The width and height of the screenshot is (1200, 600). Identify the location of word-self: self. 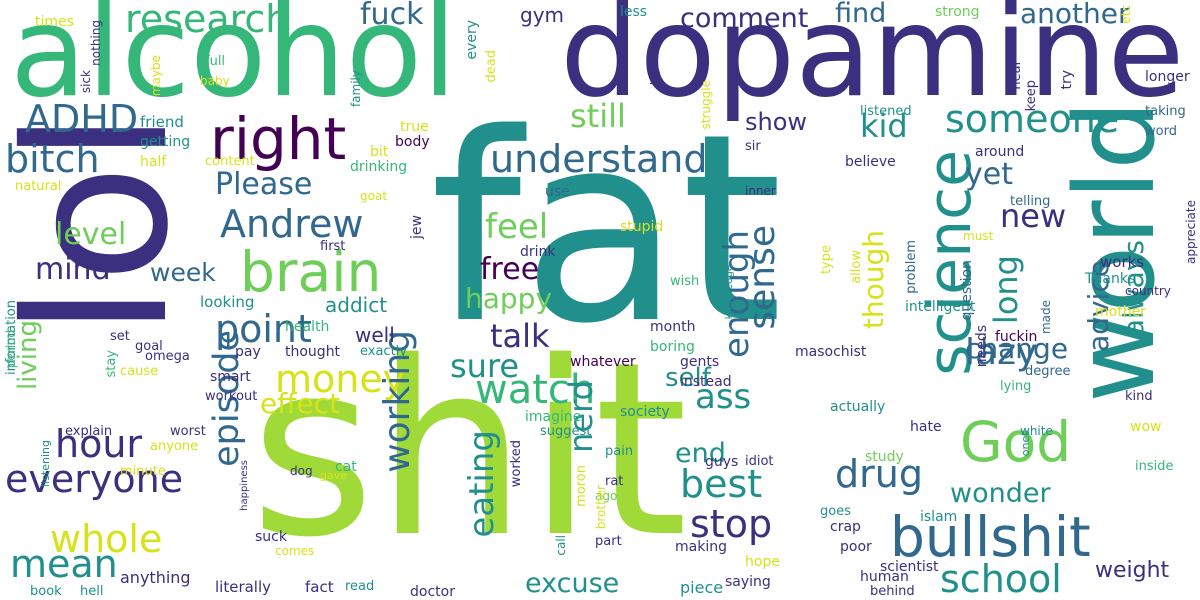
(688, 378).